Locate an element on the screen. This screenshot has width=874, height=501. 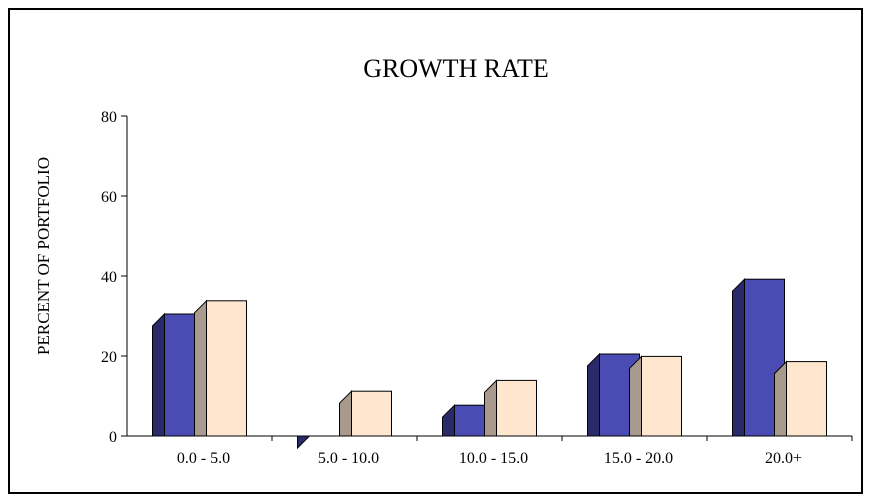
y-tick-label: 60 is located at coordinates (109, 197).